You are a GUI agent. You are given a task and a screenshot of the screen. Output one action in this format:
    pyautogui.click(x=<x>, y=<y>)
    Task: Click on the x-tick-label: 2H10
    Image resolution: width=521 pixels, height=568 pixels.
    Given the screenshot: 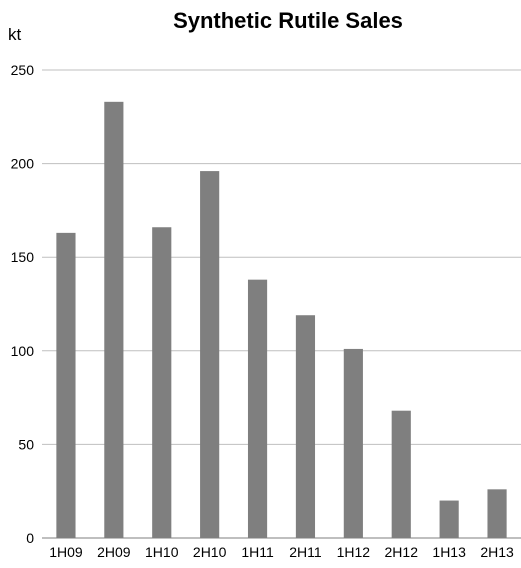 What is the action you would take?
    pyautogui.click(x=210, y=552)
    